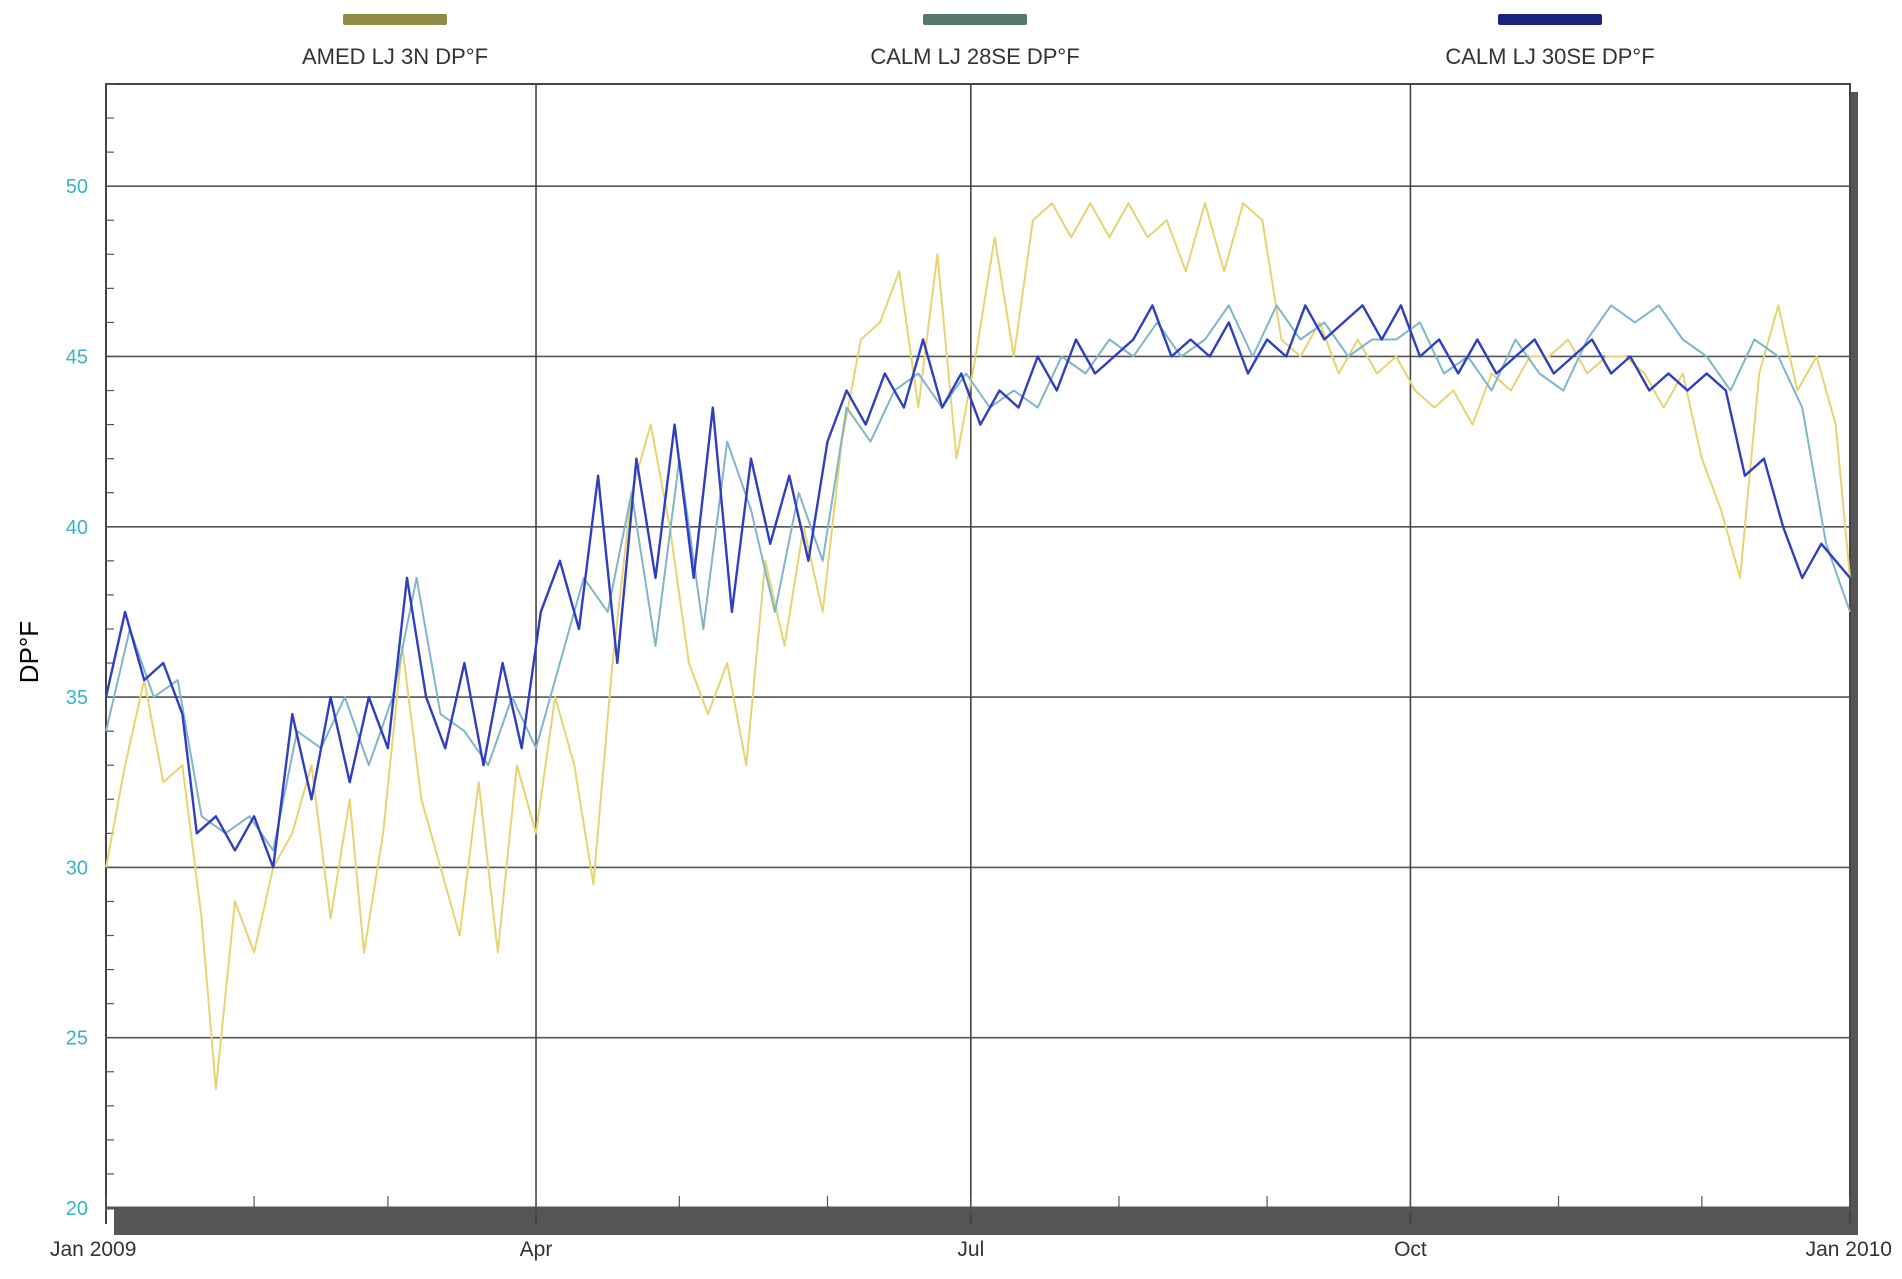 This screenshot has width=1902, height=1279. What do you see at coordinates (29, 652) in the screenshot?
I see `y-axis-title: DP°F` at bounding box center [29, 652].